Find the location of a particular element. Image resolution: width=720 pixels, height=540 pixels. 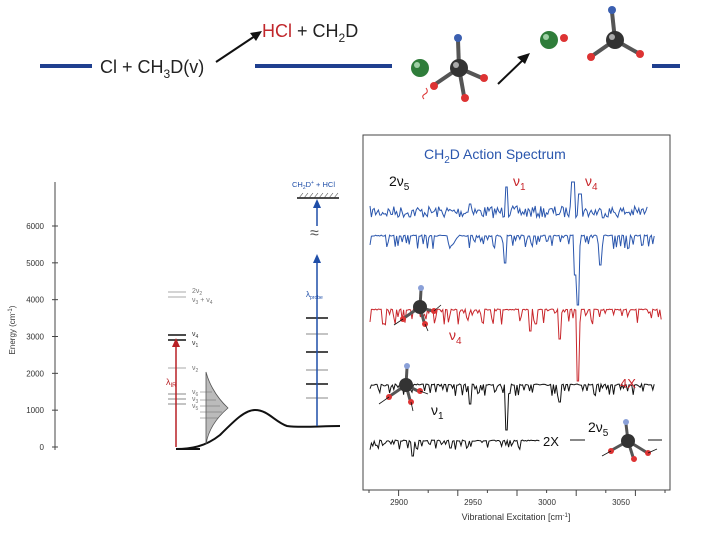

vibrational-levels is located at coordinates (177, 348).